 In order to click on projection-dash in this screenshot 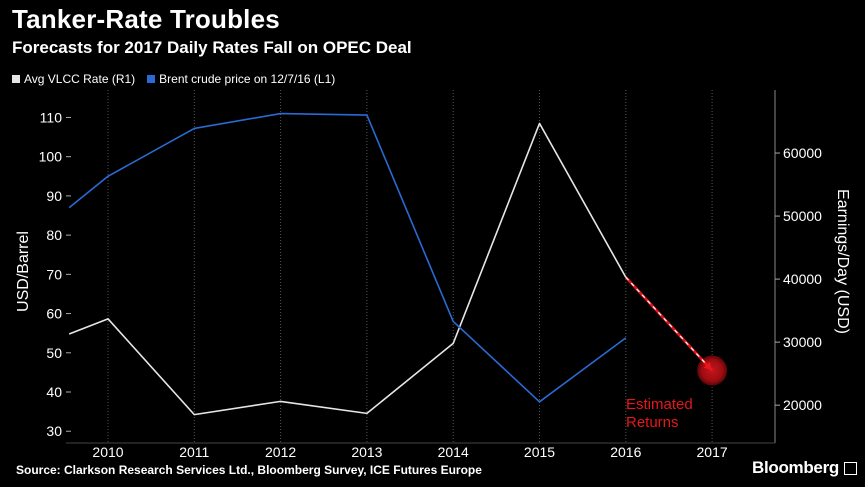, I will do `click(669, 323)`.